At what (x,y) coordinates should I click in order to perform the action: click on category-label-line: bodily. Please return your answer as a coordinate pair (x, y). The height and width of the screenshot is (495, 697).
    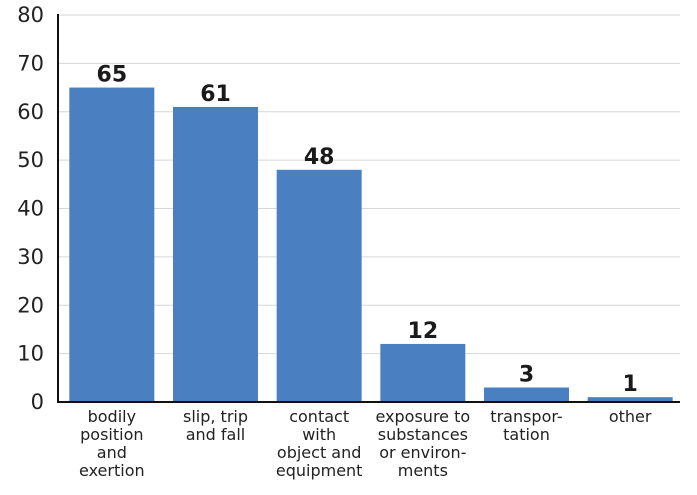
    Looking at the image, I should click on (112, 416).